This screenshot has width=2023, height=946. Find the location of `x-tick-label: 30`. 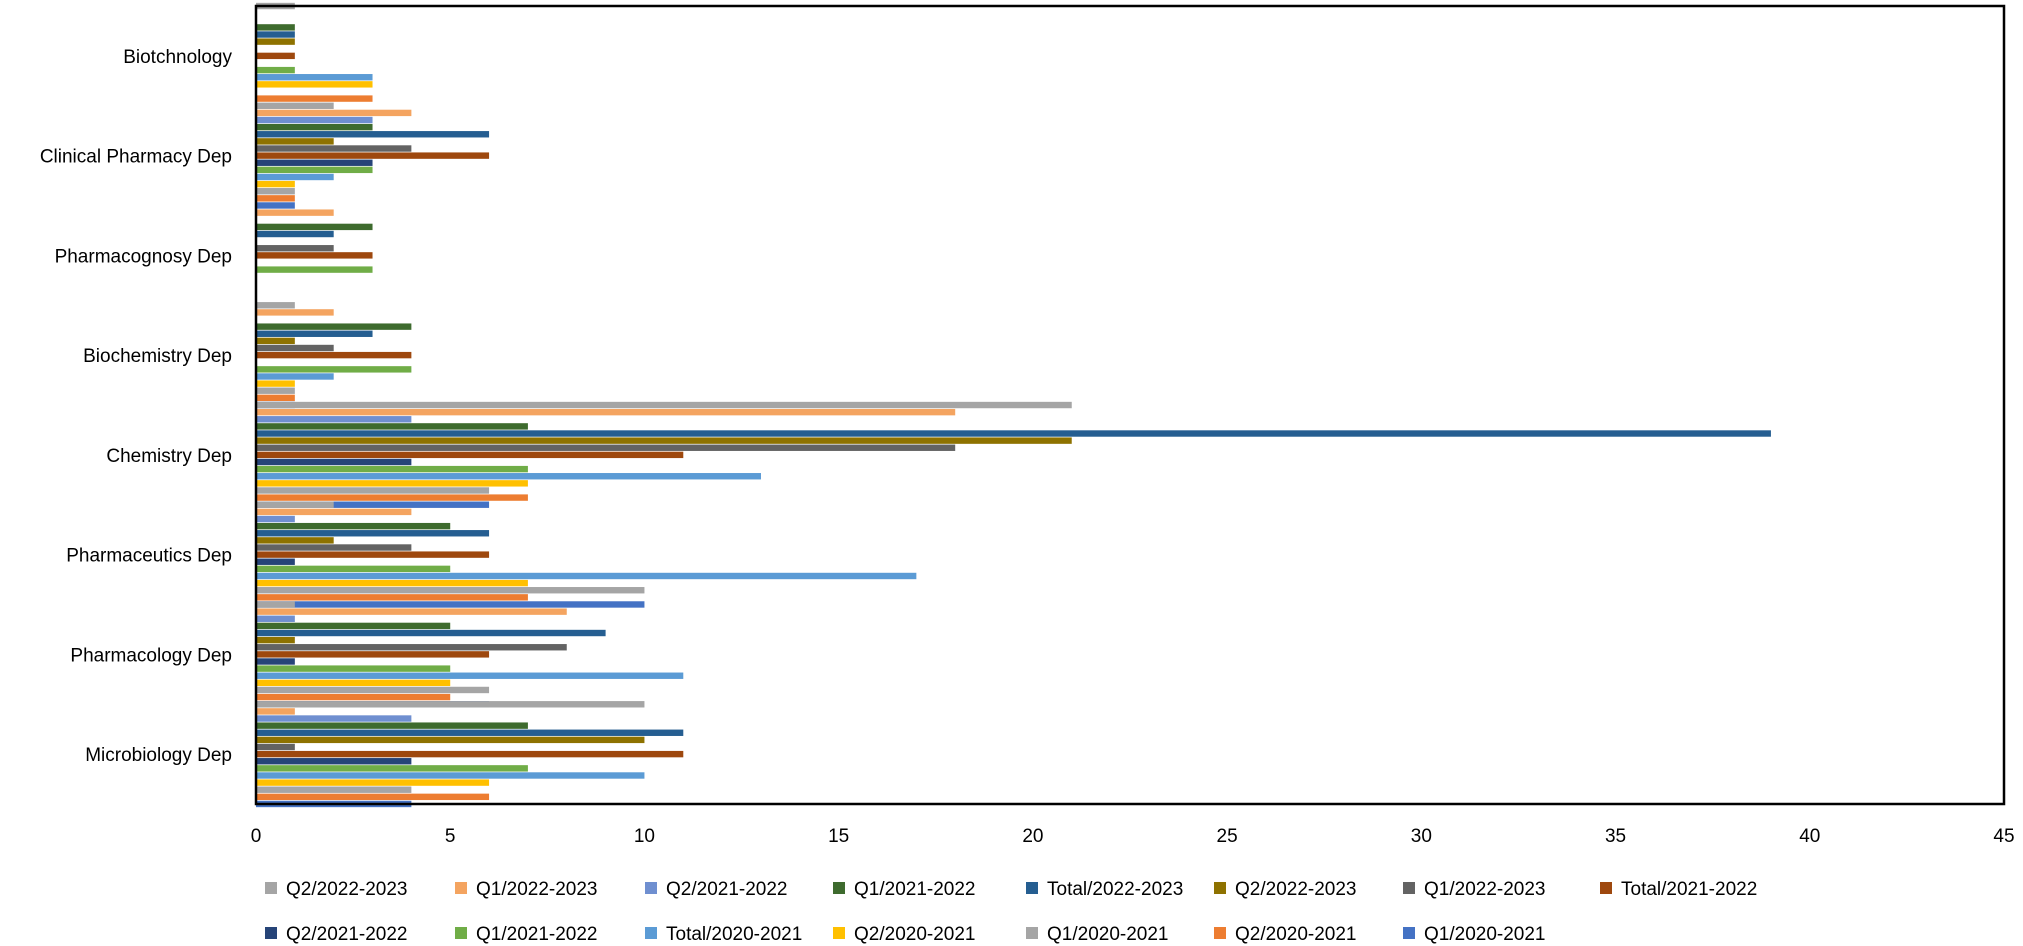

x-tick-label: 30 is located at coordinates (1421, 836).